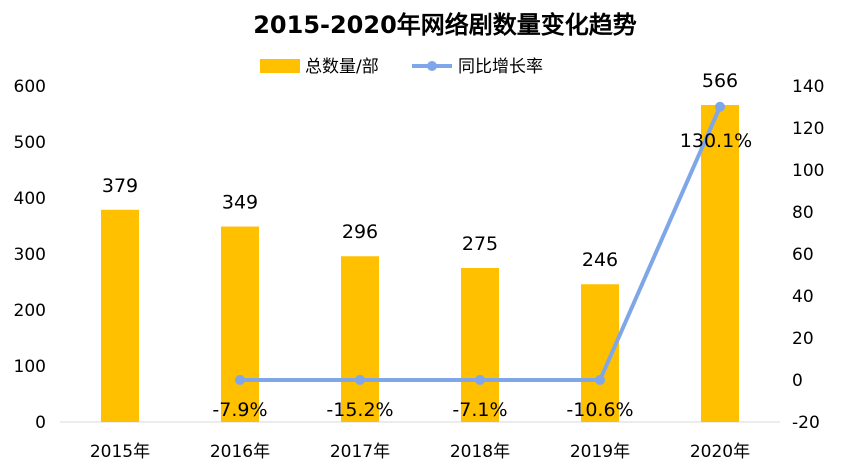 Image resolution: width=842 pixels, height=475 pixels. Describe the element at coordinates (239, 410) in the screenshot. I see `line-value-label: -7.9%` at that location.